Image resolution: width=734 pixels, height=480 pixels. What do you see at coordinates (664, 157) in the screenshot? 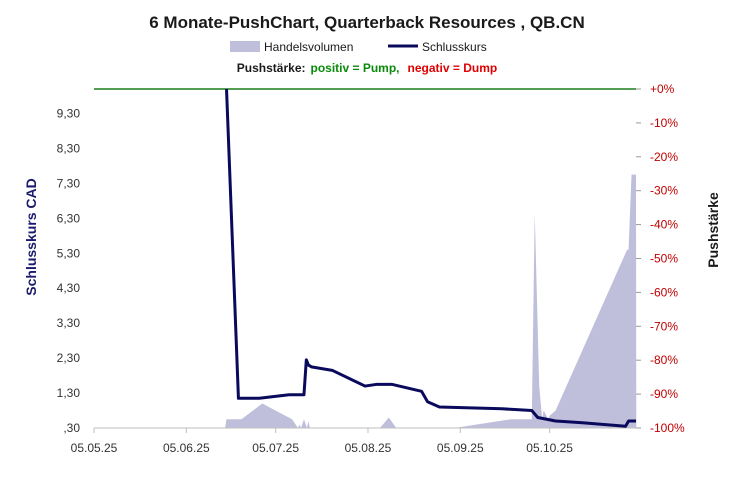
I see `y-right-tick-label: -20%` at bounding box center [664, 157].